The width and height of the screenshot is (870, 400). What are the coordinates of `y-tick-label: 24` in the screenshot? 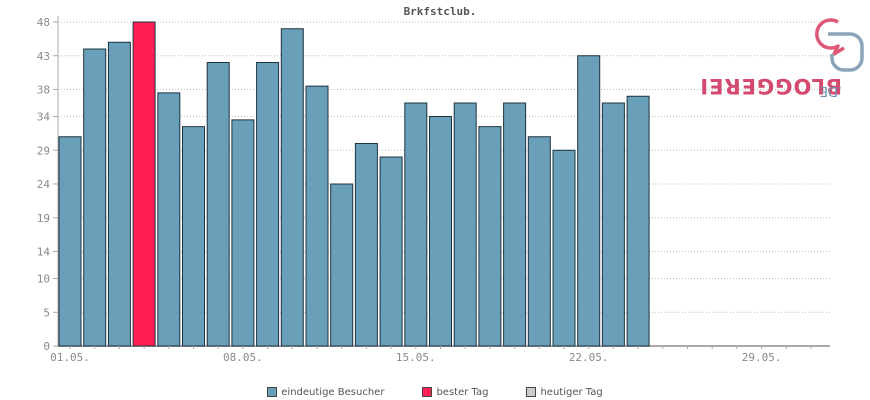 It's located at (44, 184).